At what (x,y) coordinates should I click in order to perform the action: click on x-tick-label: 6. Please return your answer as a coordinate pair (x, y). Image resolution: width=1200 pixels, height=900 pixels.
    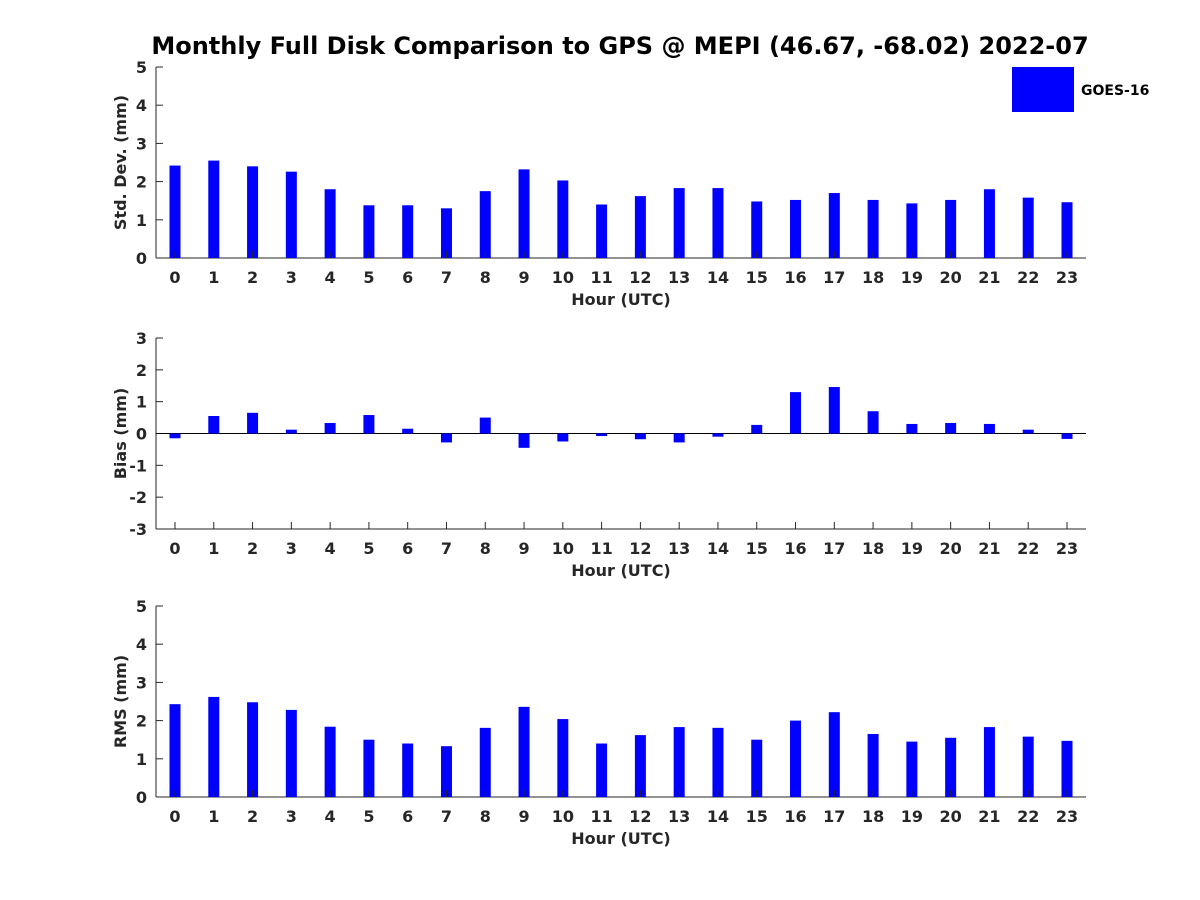
    Looking at the image, I should click on (407, 277).